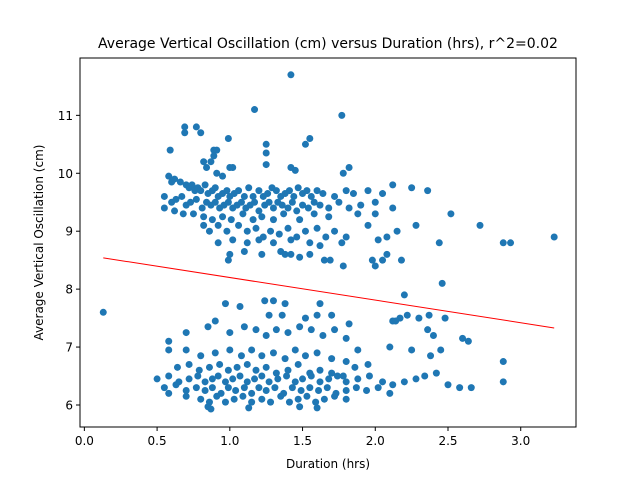  What do you see at coordinates (229, 441) in the screenshot?
I see `x-tick-label: 1.0` at bounding box center [229, 441].